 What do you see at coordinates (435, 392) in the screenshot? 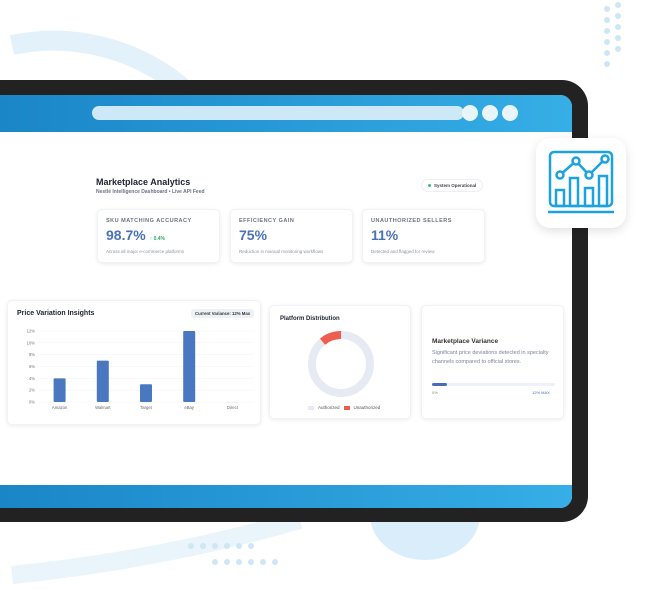
I see `progress-min-label: 0%` at bounding box center [435, 392].